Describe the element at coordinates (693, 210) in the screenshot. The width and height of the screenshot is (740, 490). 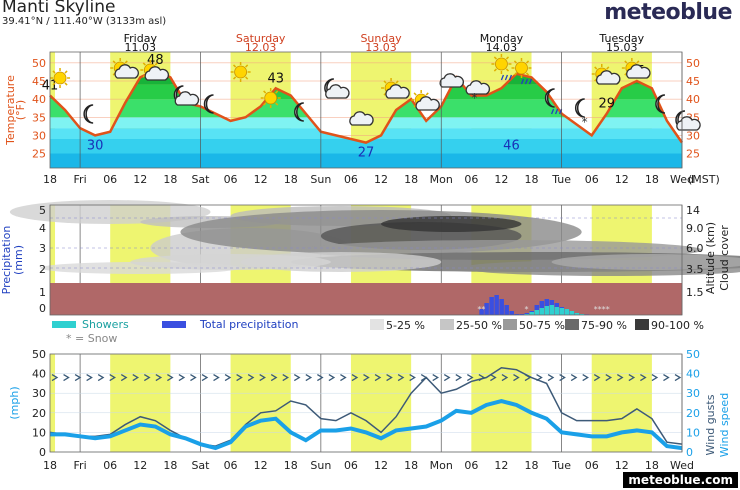
I see `cloud-alt-tick: 14` at that location.